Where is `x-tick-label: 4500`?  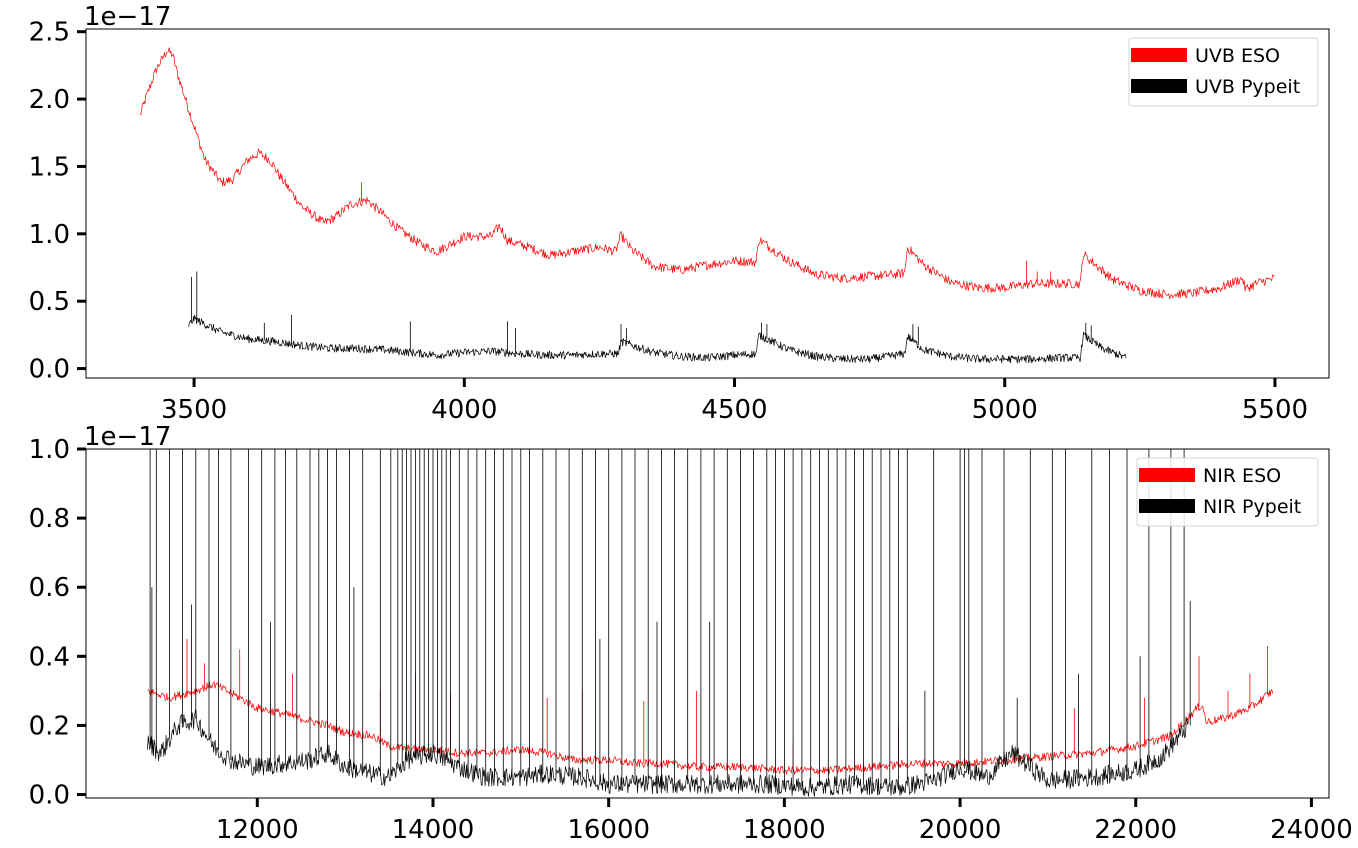 x-tick-label: 4500 is located at coordinates (734, 410).